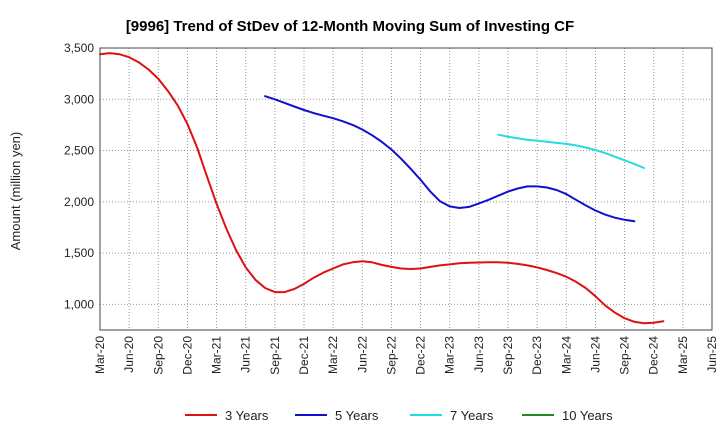 The image size is (720, 440). Describe the element at coordinates (247, 415) in the screenshot. I see `legend-label: 3 Years` at that location.